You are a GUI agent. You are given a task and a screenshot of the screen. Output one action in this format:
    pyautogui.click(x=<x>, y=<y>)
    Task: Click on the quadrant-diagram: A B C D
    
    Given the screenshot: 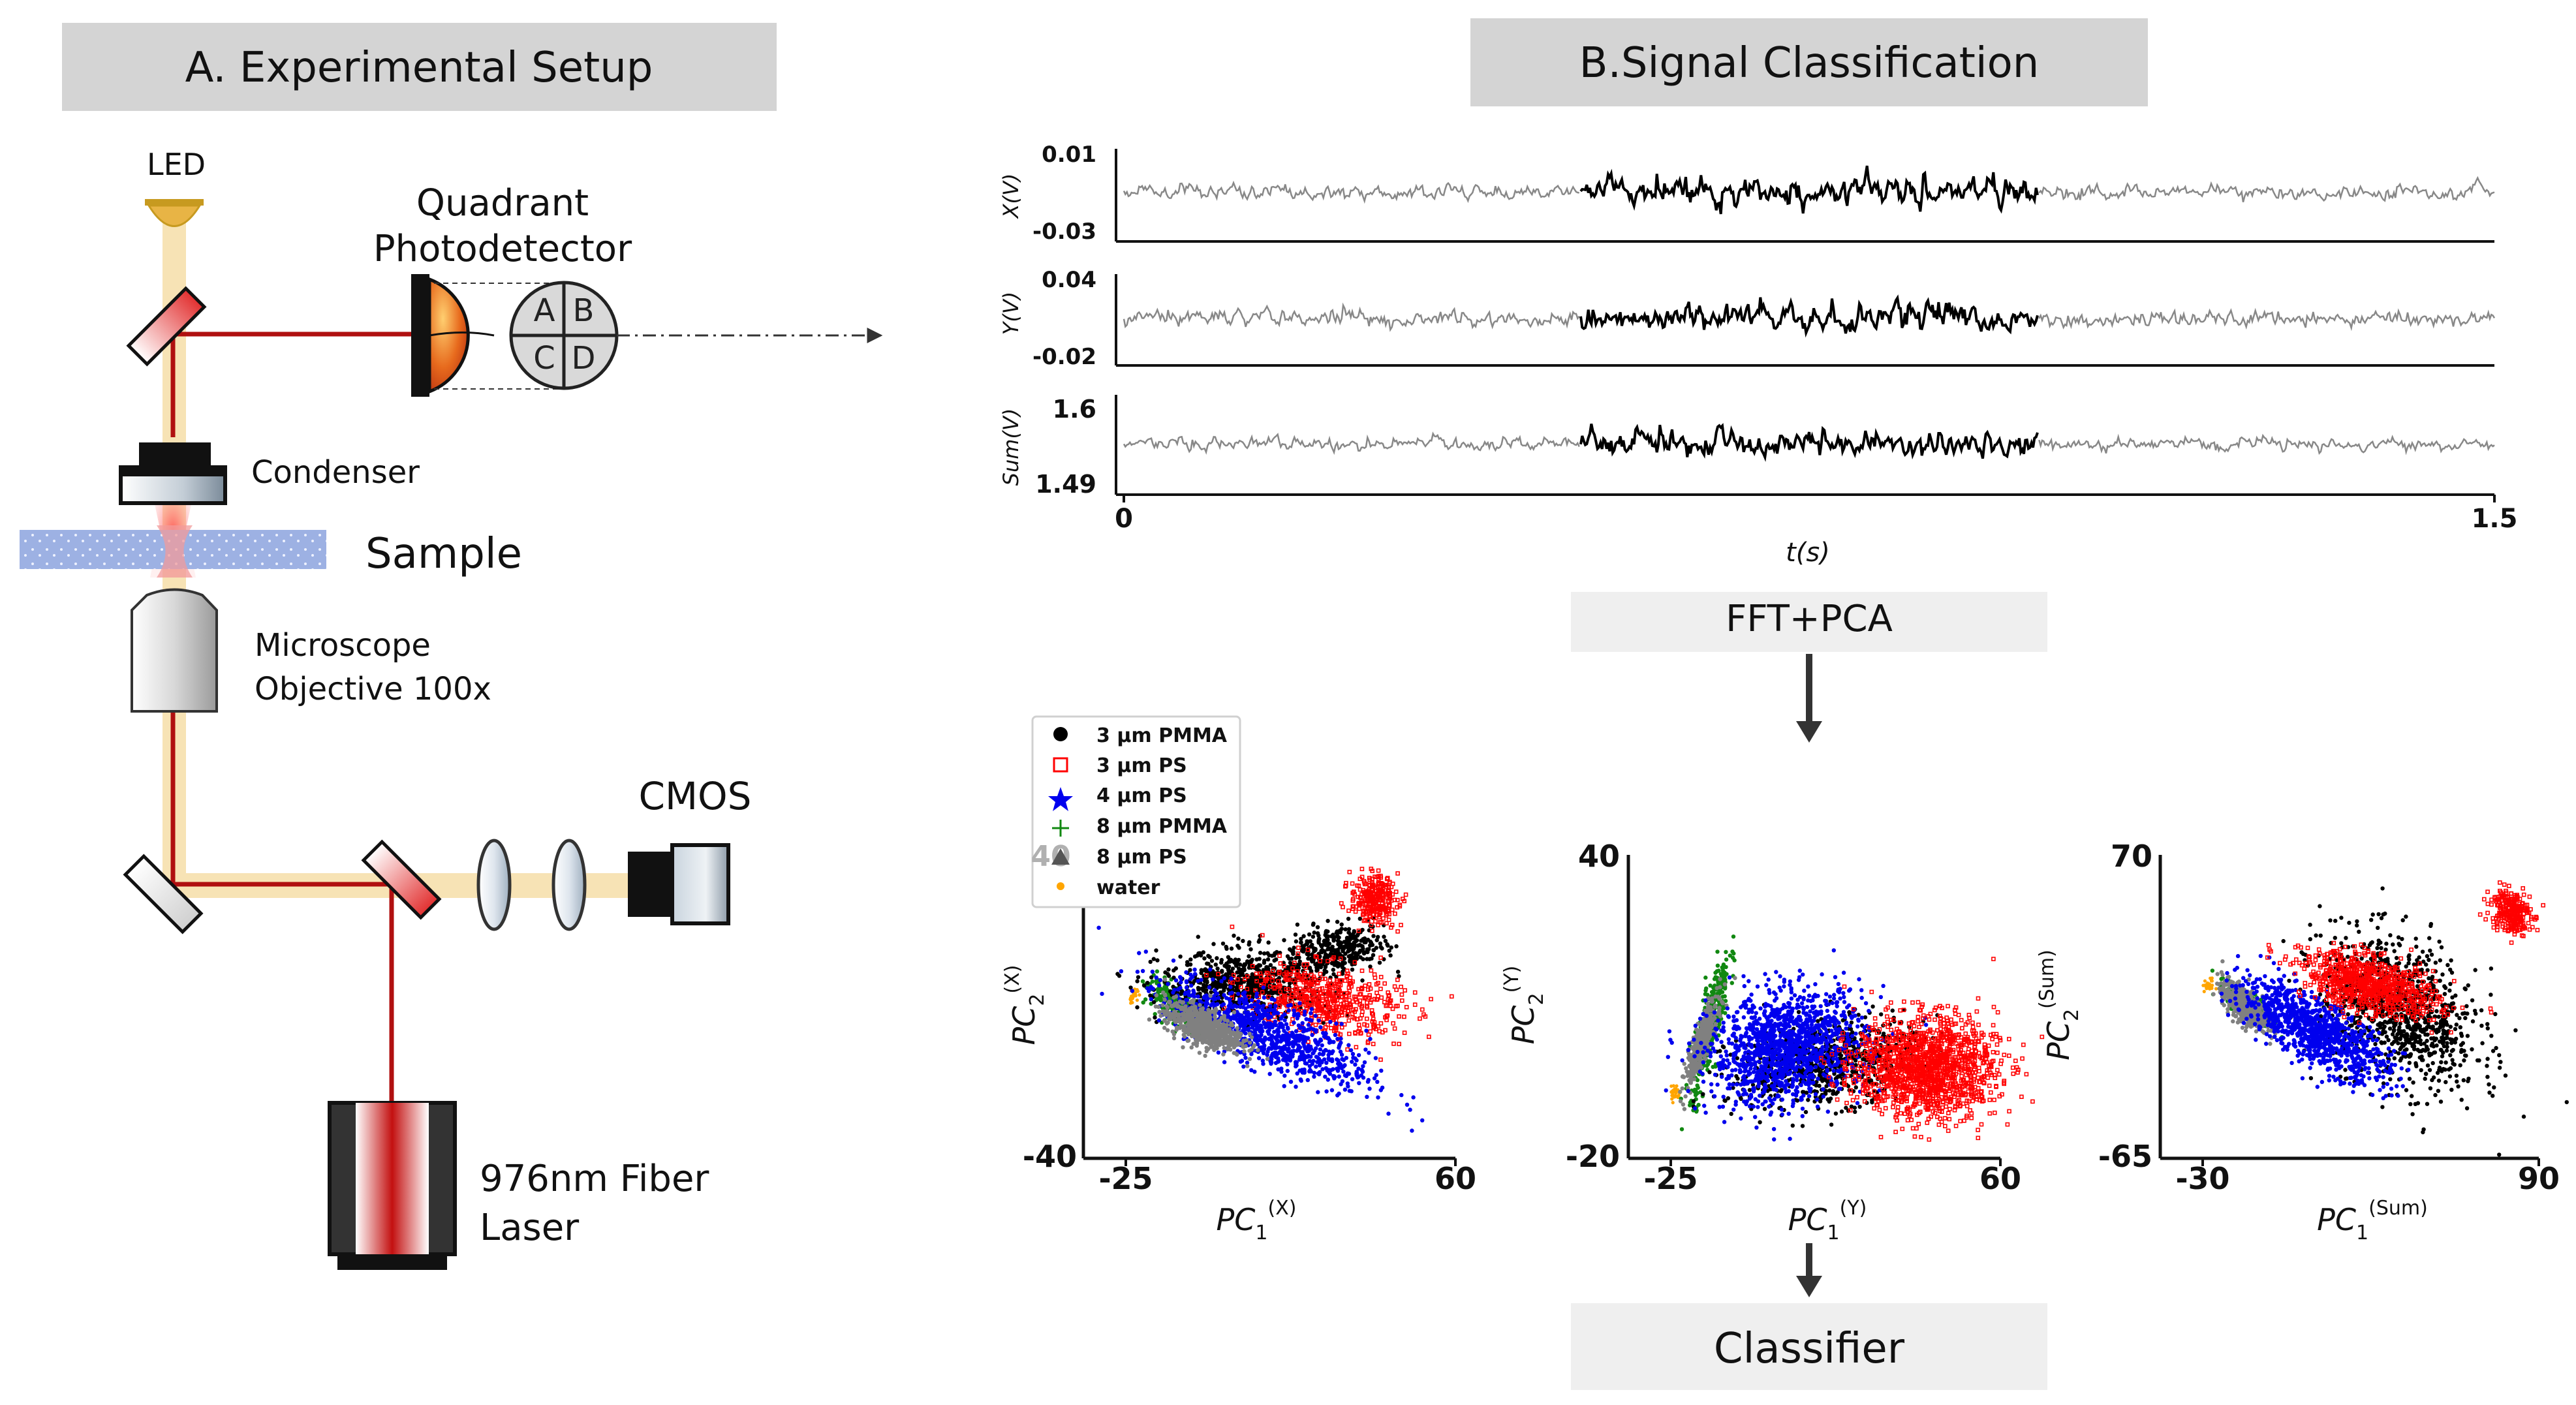 What is the action you would take?
    pyautogui.click(x=564, y=336)
    